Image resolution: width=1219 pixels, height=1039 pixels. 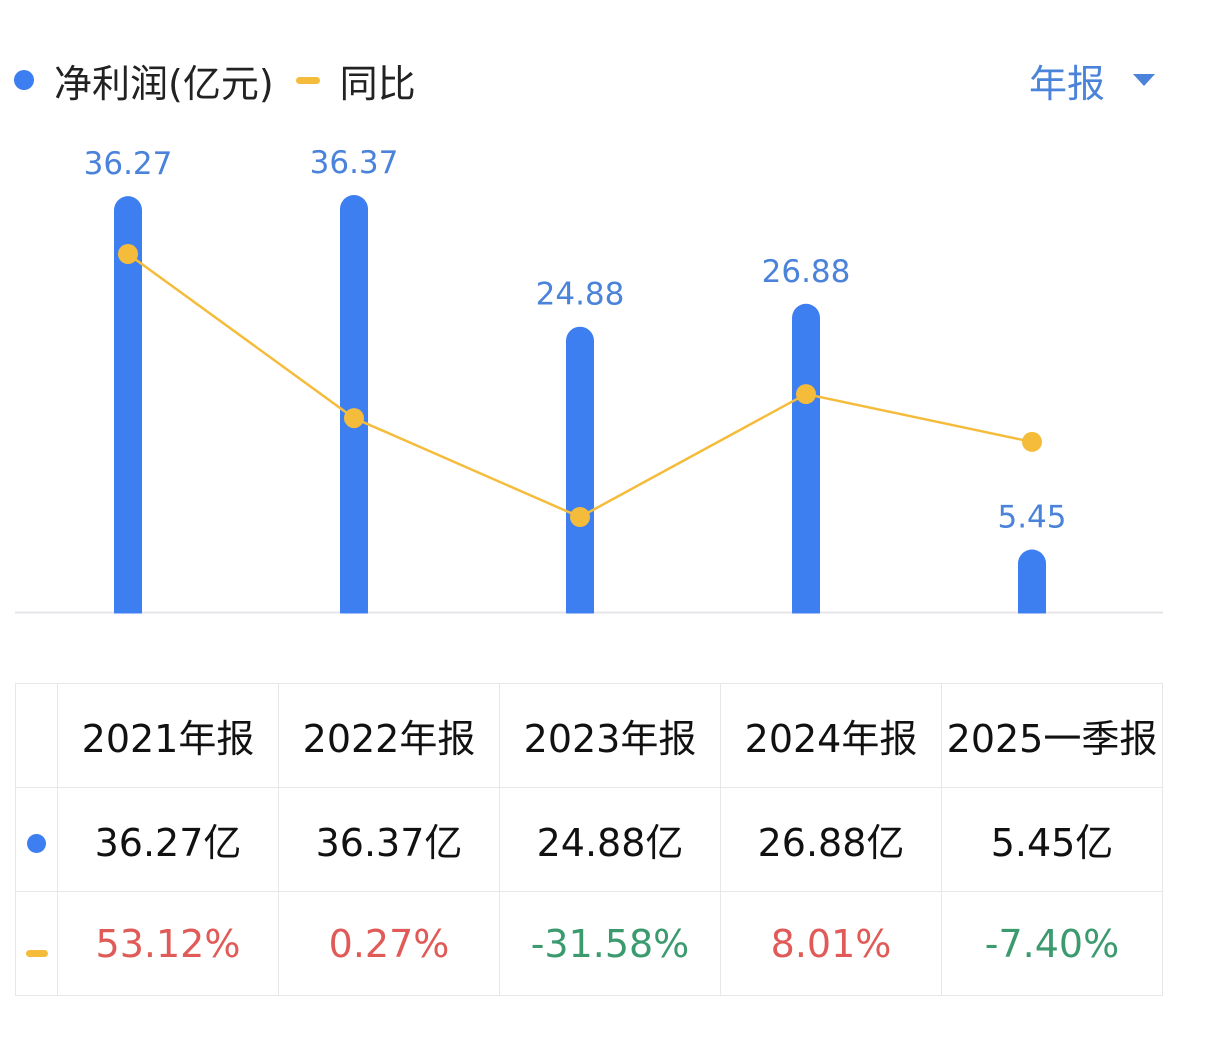 What do you see at coordinates (1052, 839) in the screenshot?
I see `net-profit-cell: 5.45亿` at bounding box center [1052, 839].